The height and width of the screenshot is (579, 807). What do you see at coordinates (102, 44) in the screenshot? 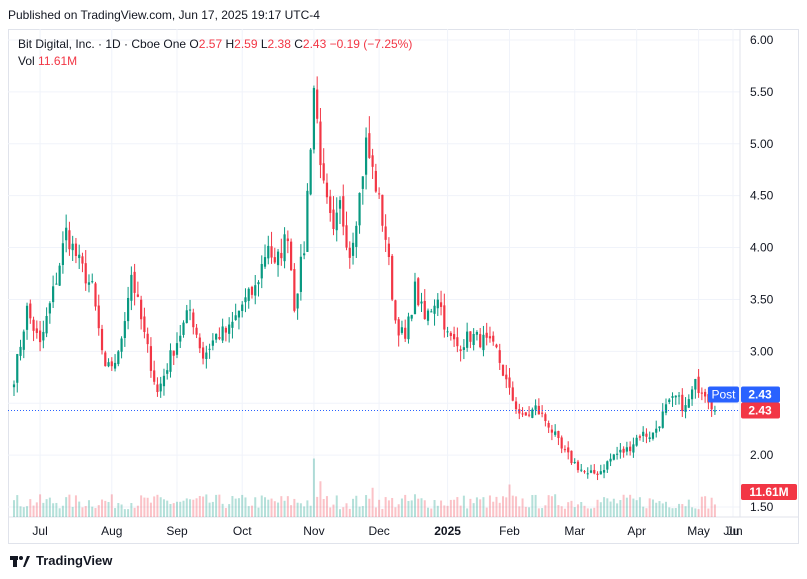
I see `symbol-name: Bit Digital, Inc. · 1D · Cboe One` at bounding box center [102, 44].